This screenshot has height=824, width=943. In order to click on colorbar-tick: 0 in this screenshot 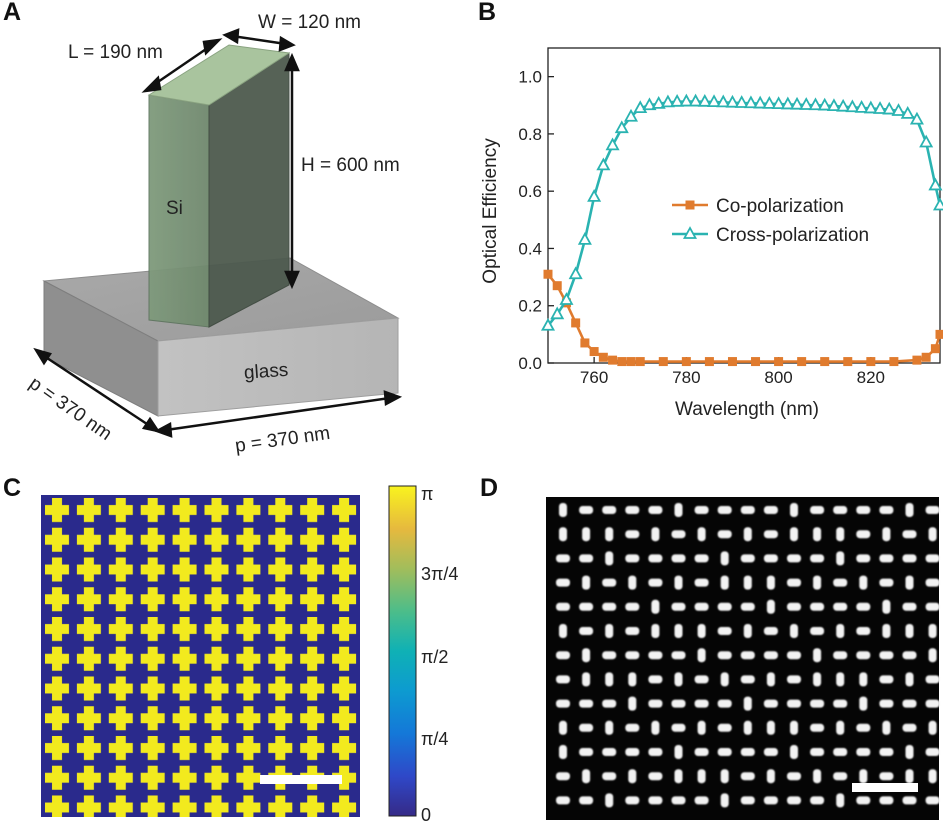, I will do `click(426, 814)`.